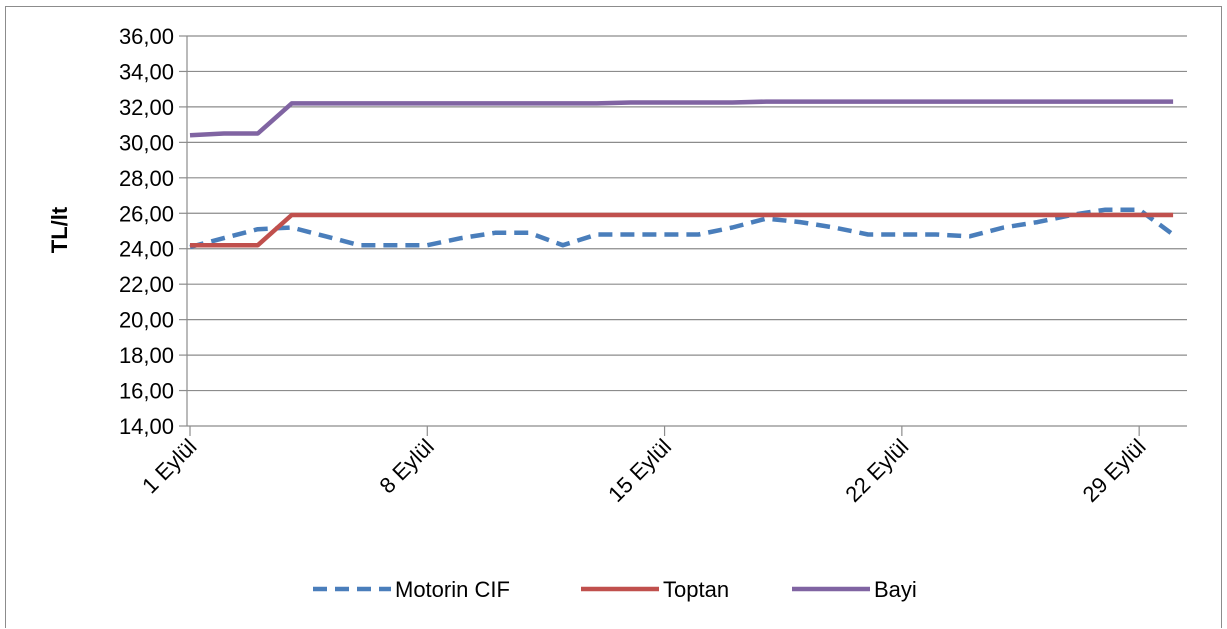 The width and height of the screenshot is (1227, 629). What do you see at coordinates (146, 71) in the screenshot?
I see `y-tick-label: 34,00` at bounding box center [146, 71].